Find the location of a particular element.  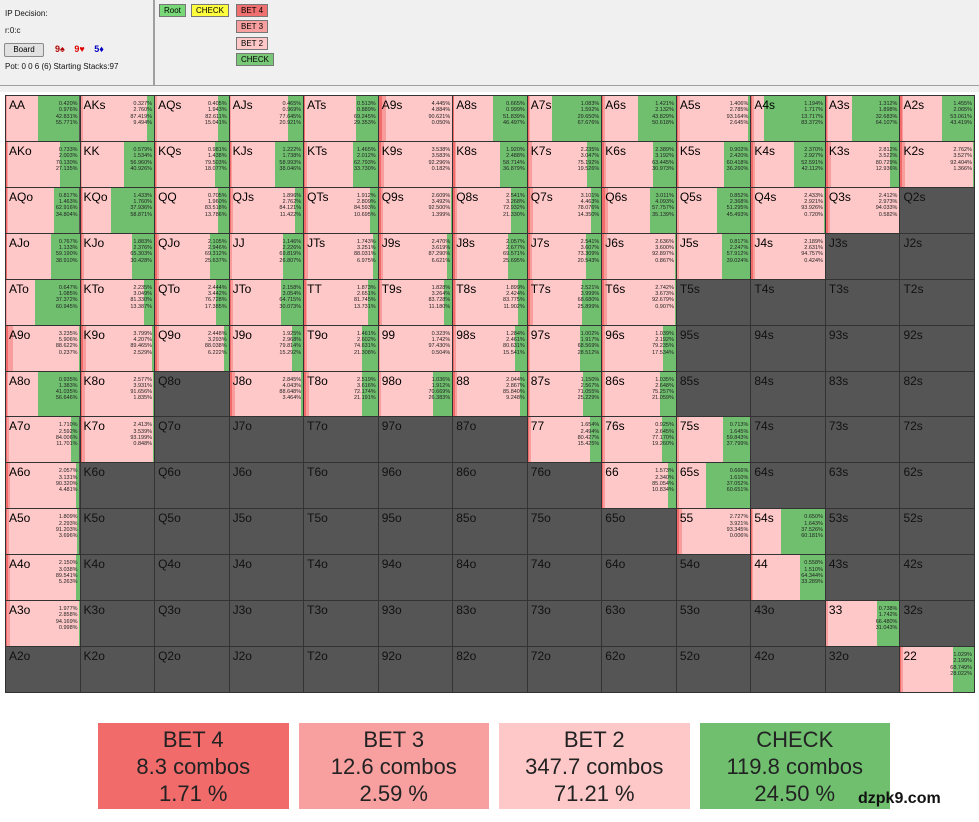

board-button: Board is located at coordinates (24, 50).